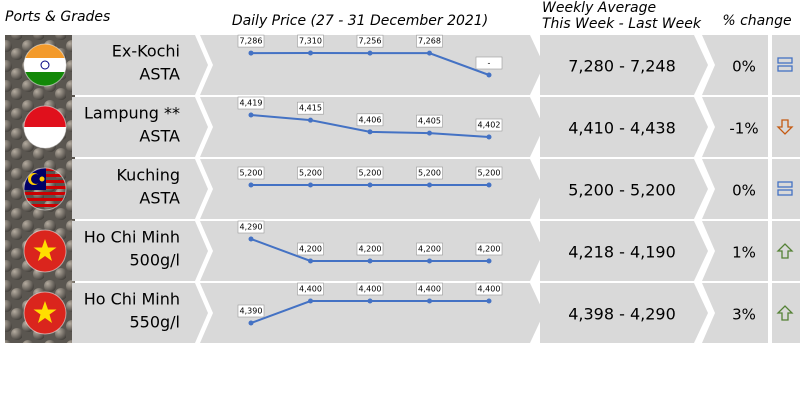  Describe the element at coordinates (756, 21) in the screenshot. I see `header: % change` at that location.